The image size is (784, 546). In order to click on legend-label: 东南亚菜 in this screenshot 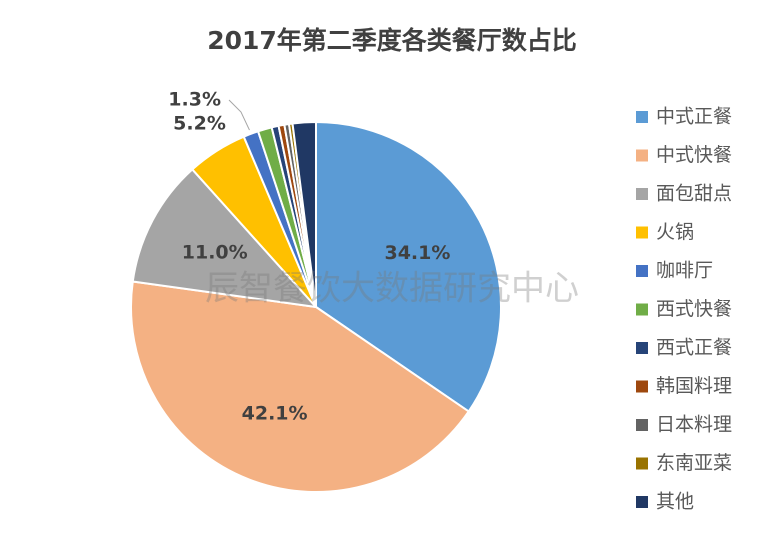, I will do `click(694, 463)`.